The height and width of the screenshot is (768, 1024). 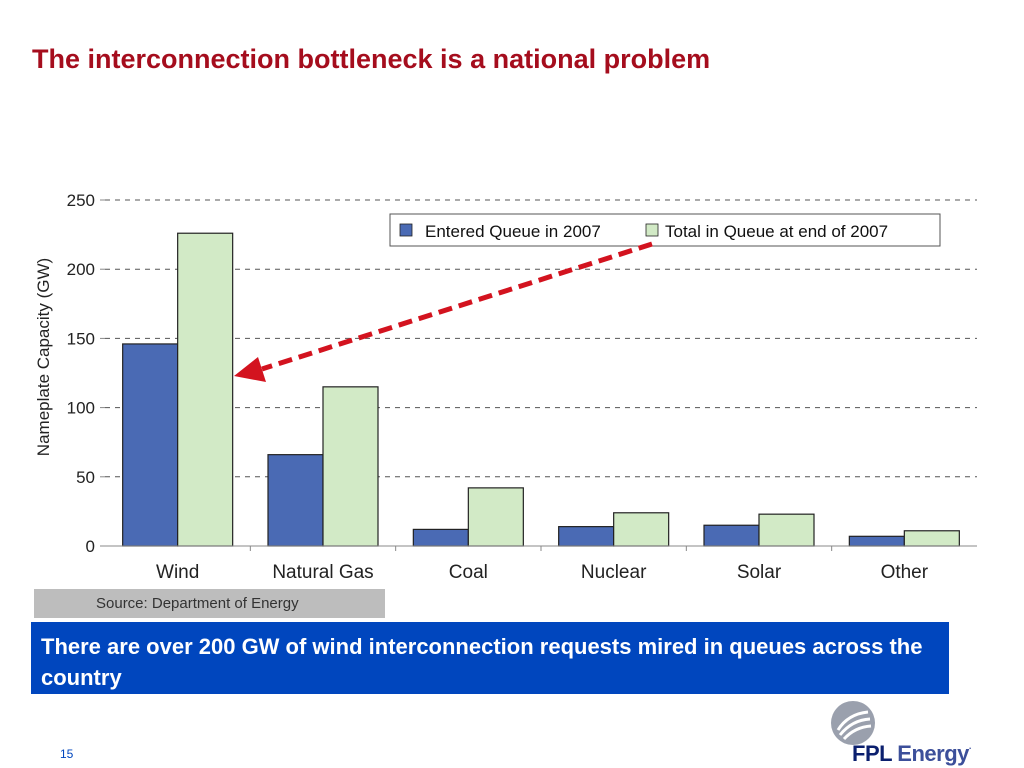 I want to click on legend-swatch-entered, so click(x=406, y=230).